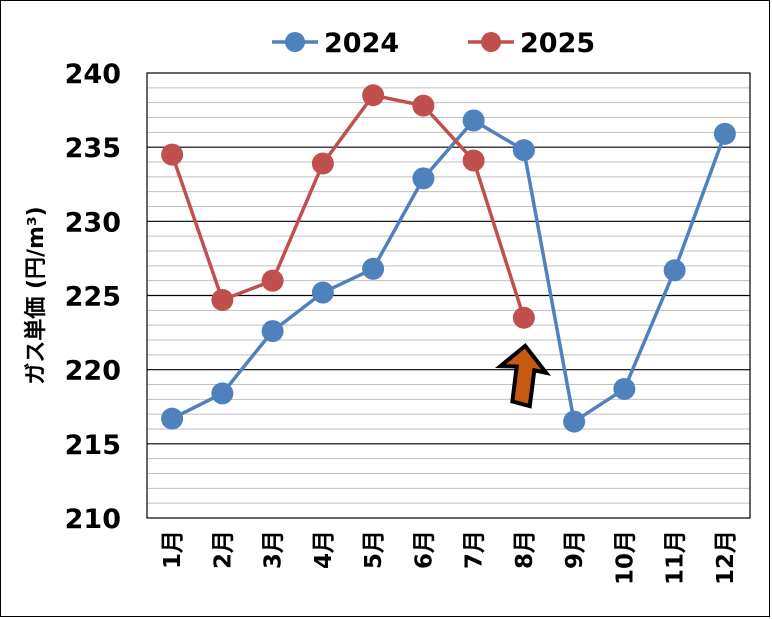 This screenshot has height=619, width=772. I want to click on y-axis-ticks: 210 215 220 225 230 235 240, so click(93, 297).